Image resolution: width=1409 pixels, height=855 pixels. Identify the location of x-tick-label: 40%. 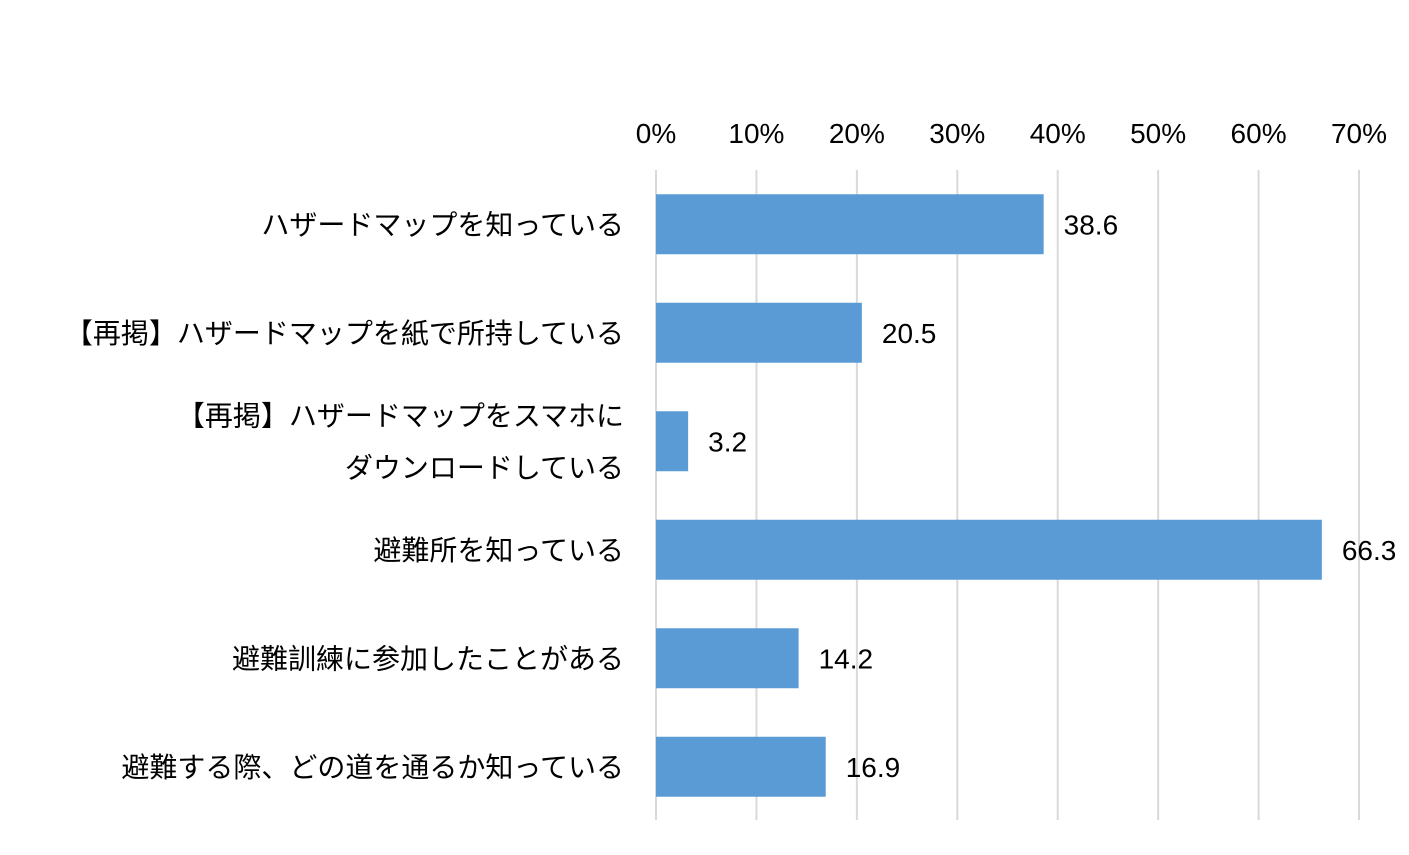
(1058, 133).